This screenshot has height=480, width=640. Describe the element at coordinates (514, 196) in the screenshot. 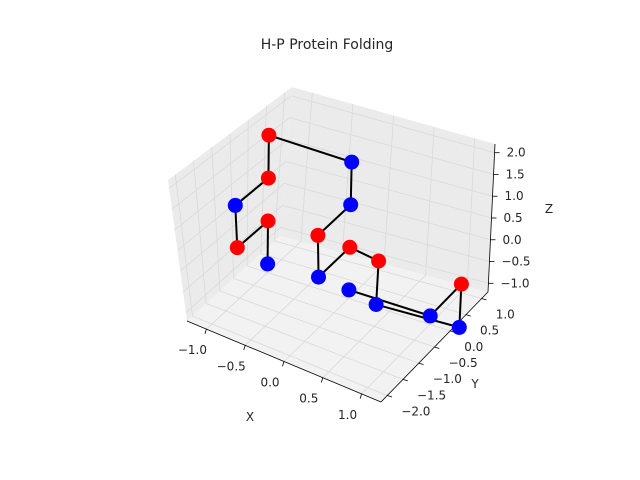

I see `z-tick-label: 1.0` at that location.